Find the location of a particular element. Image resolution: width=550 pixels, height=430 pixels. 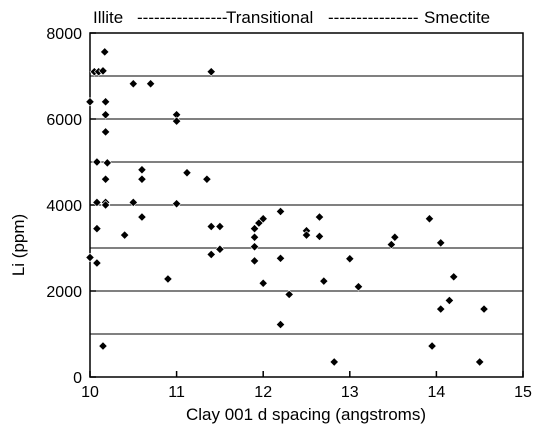

label-dashes-2: ---------------- is located at coordinates (373, 17).